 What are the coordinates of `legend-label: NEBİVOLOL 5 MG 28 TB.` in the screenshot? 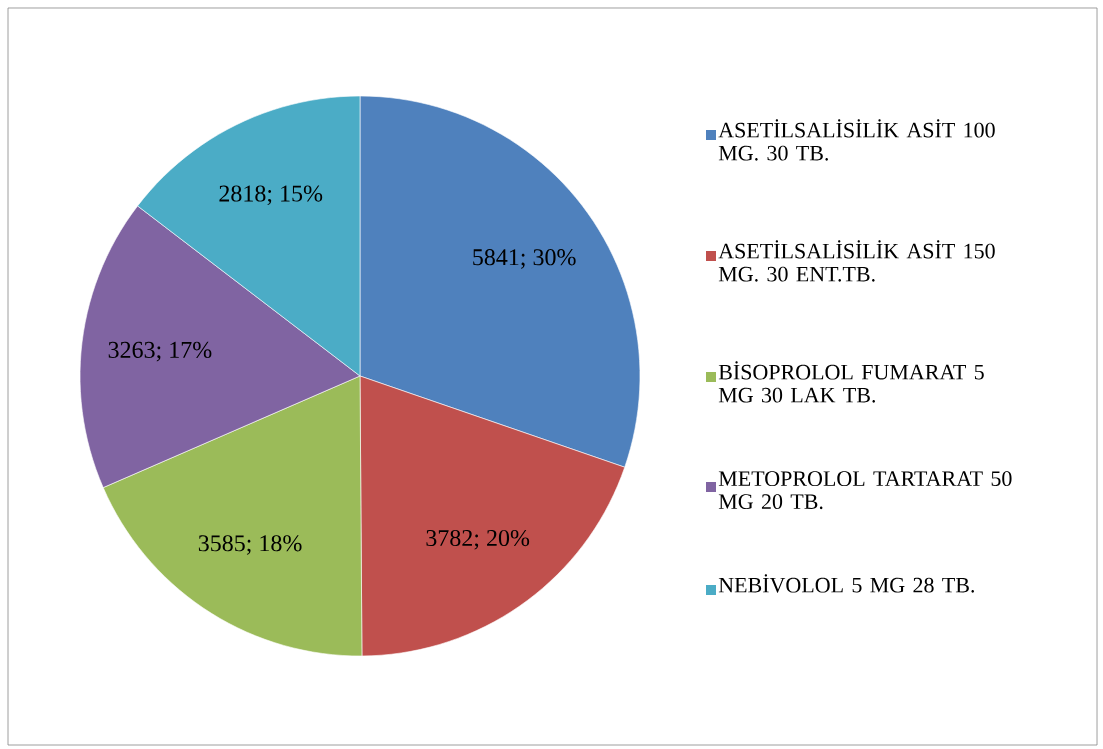 It's located at (846, 583).